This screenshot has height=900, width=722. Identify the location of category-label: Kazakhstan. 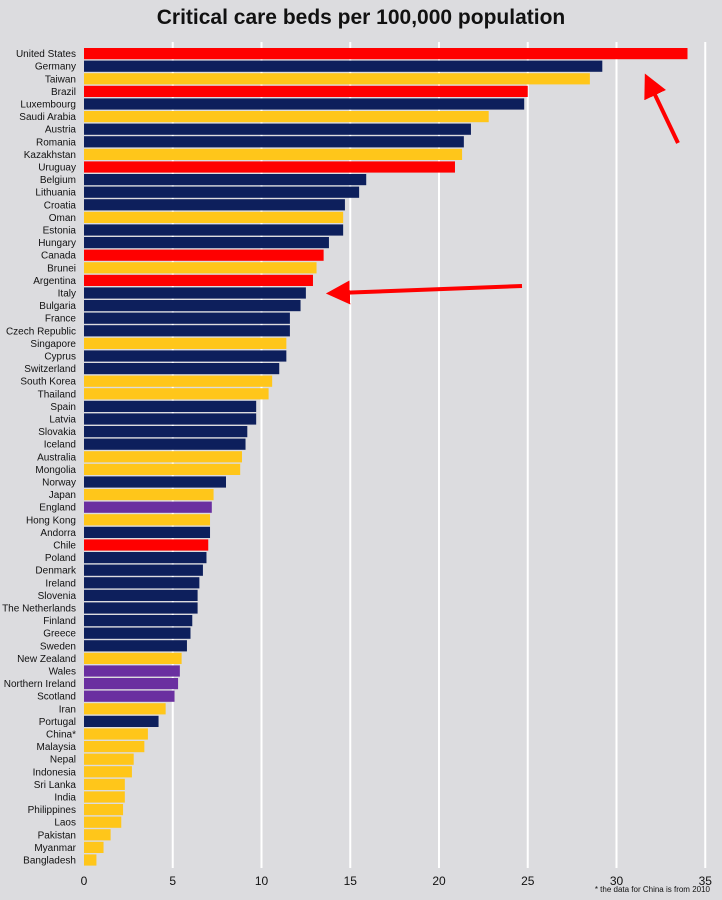
(50, 155).